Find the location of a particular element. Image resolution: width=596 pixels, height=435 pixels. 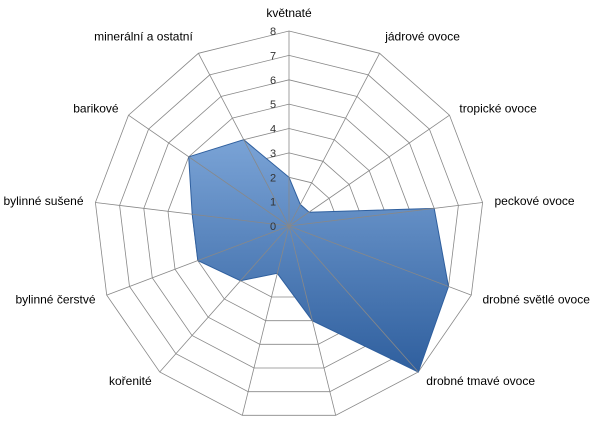

category-label-8: kořenité is located at coordinates (130, 381).